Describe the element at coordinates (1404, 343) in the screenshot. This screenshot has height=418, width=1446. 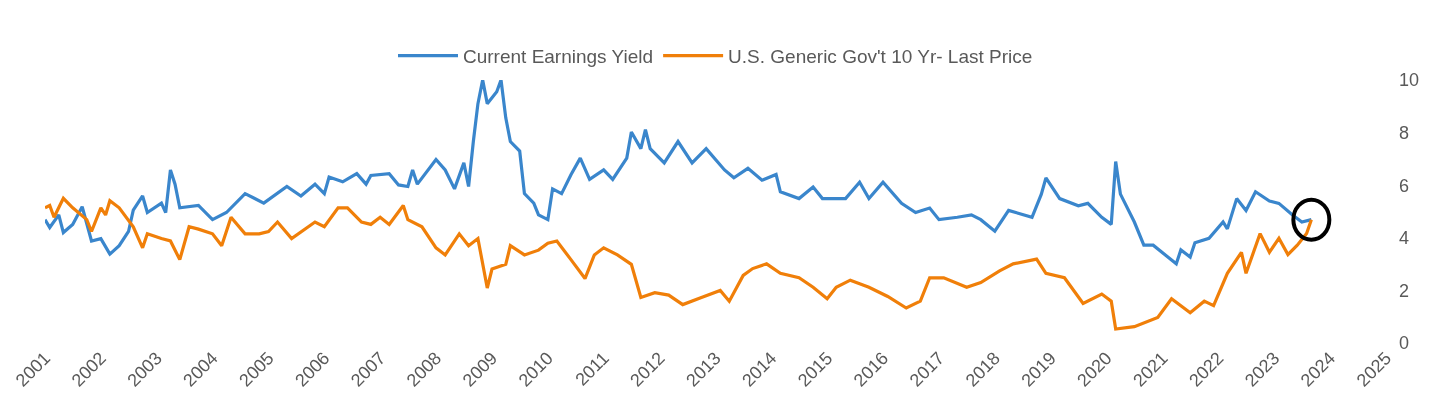
I see `y-tick-label: 0` at that location.